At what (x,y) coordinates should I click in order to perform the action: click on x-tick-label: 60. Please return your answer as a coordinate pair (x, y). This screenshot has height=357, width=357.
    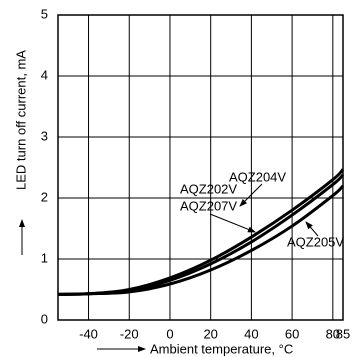
    Looking at the image, I should click on (292, 333).